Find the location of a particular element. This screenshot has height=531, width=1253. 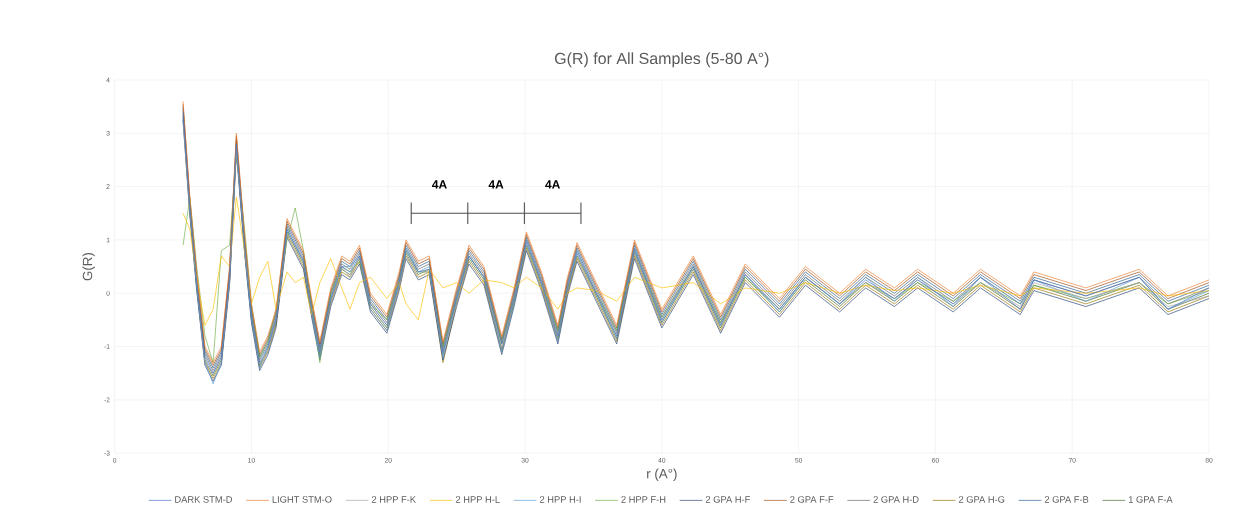

legend-label: DARK STM-D is located at coordinates (204, 499).